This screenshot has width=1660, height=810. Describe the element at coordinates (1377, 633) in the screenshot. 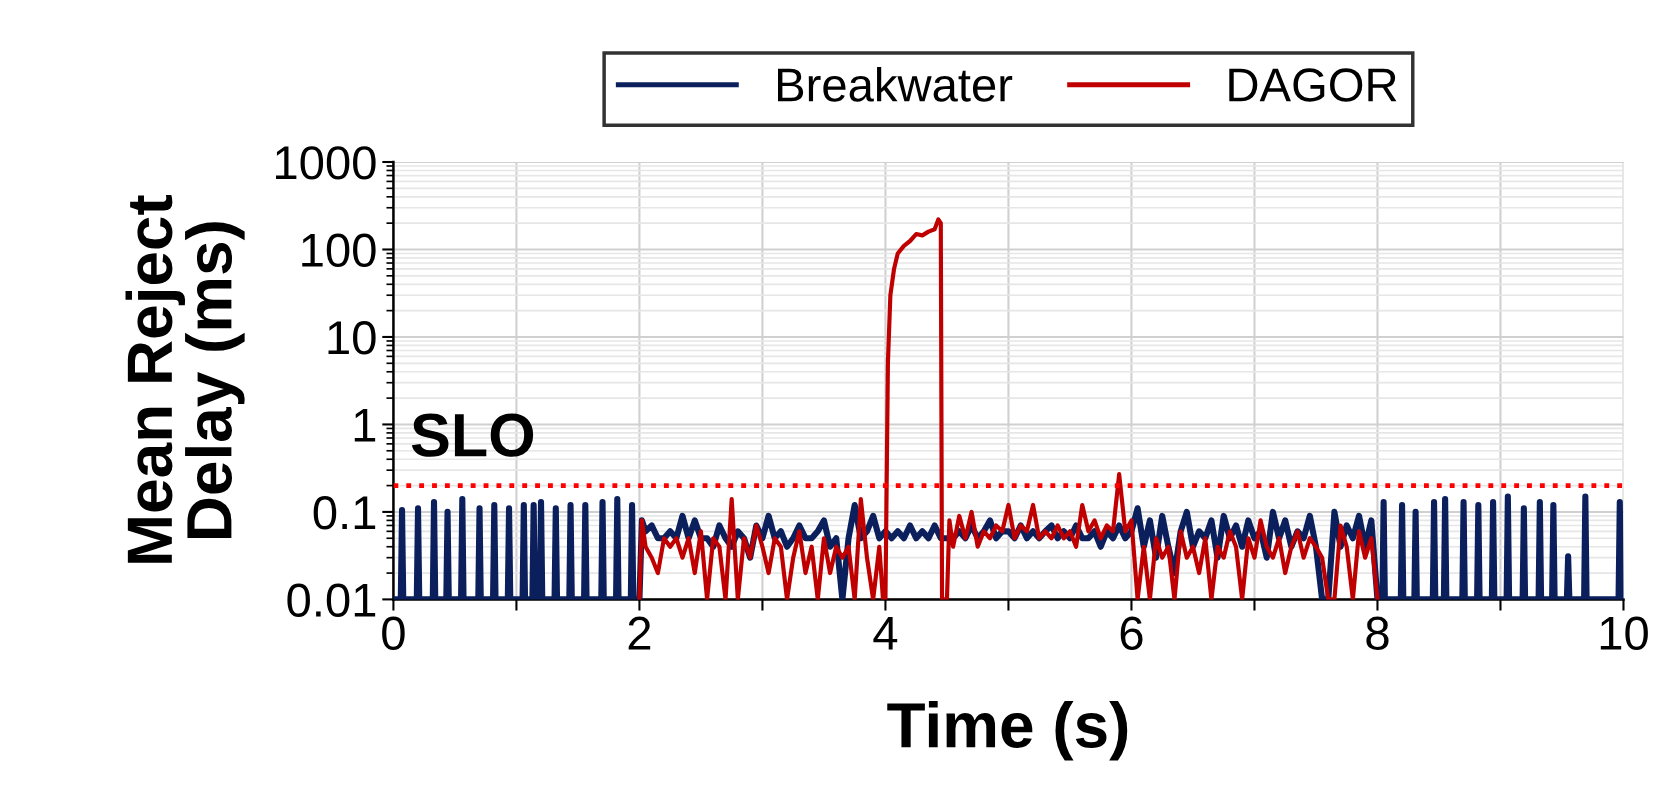

I see `x-tick-label: 8` at that location.